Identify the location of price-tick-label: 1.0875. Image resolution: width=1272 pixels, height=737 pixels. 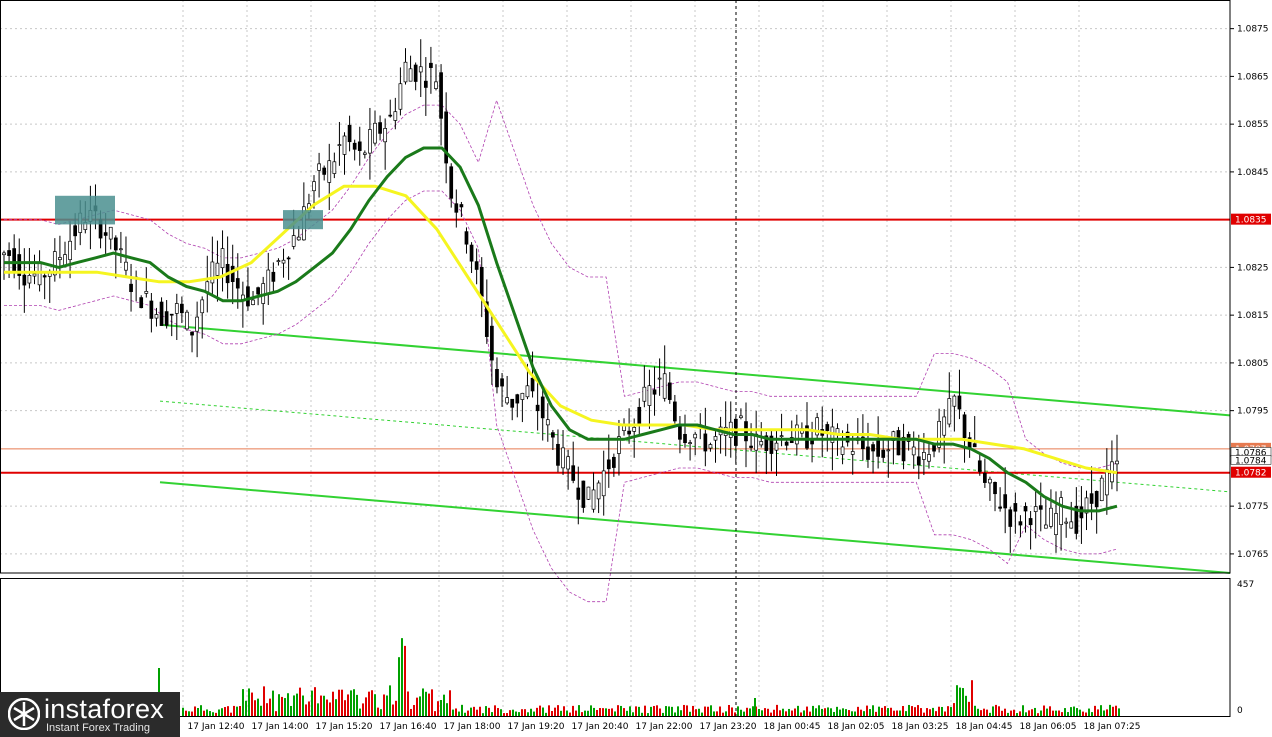
(1253, 30).